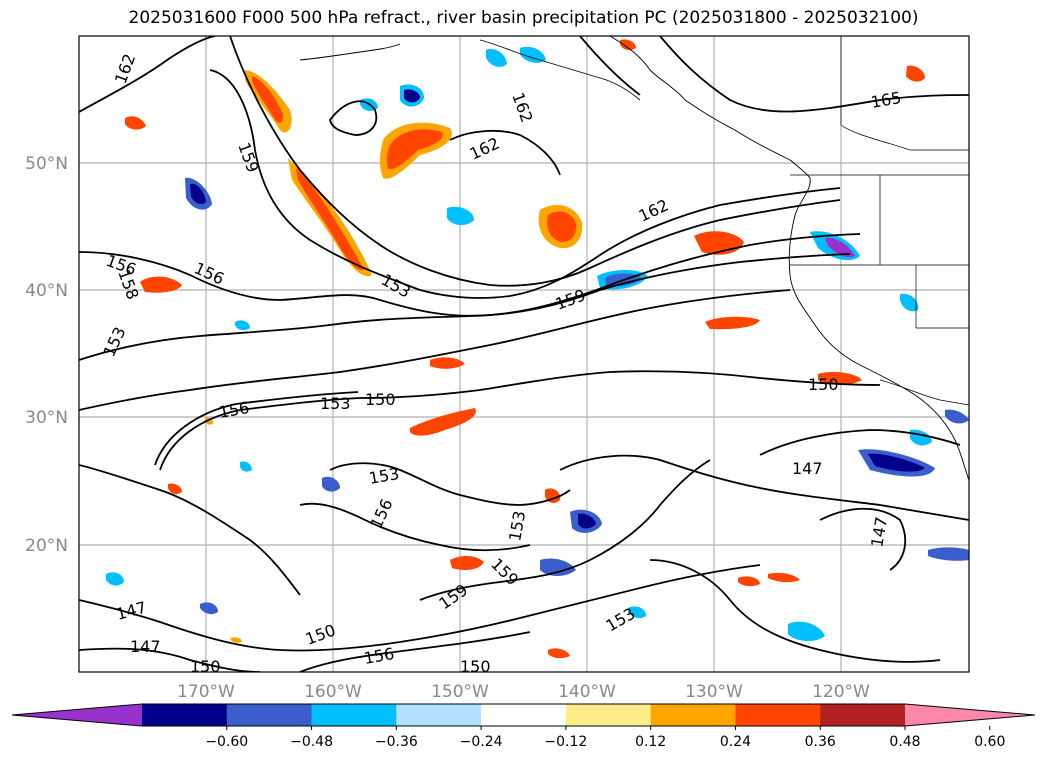 The width and height of the screenshot is (1047, 765). Describe the element at coordinates (333, 692) in the screenshot. I see `lon-label-160w: 160°W` at that location.